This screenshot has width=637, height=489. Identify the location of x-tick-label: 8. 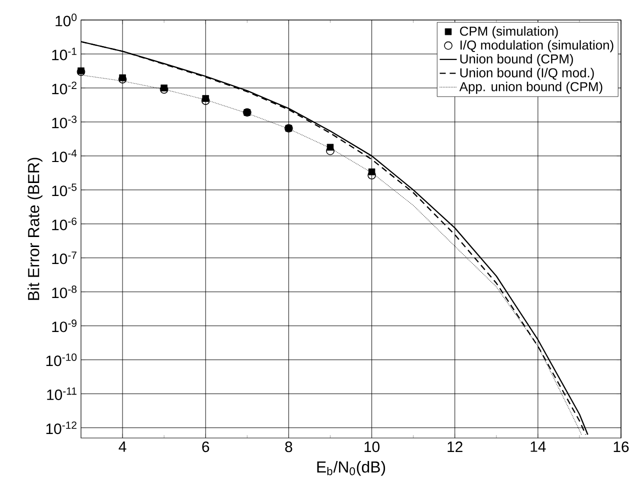
(288, 447).